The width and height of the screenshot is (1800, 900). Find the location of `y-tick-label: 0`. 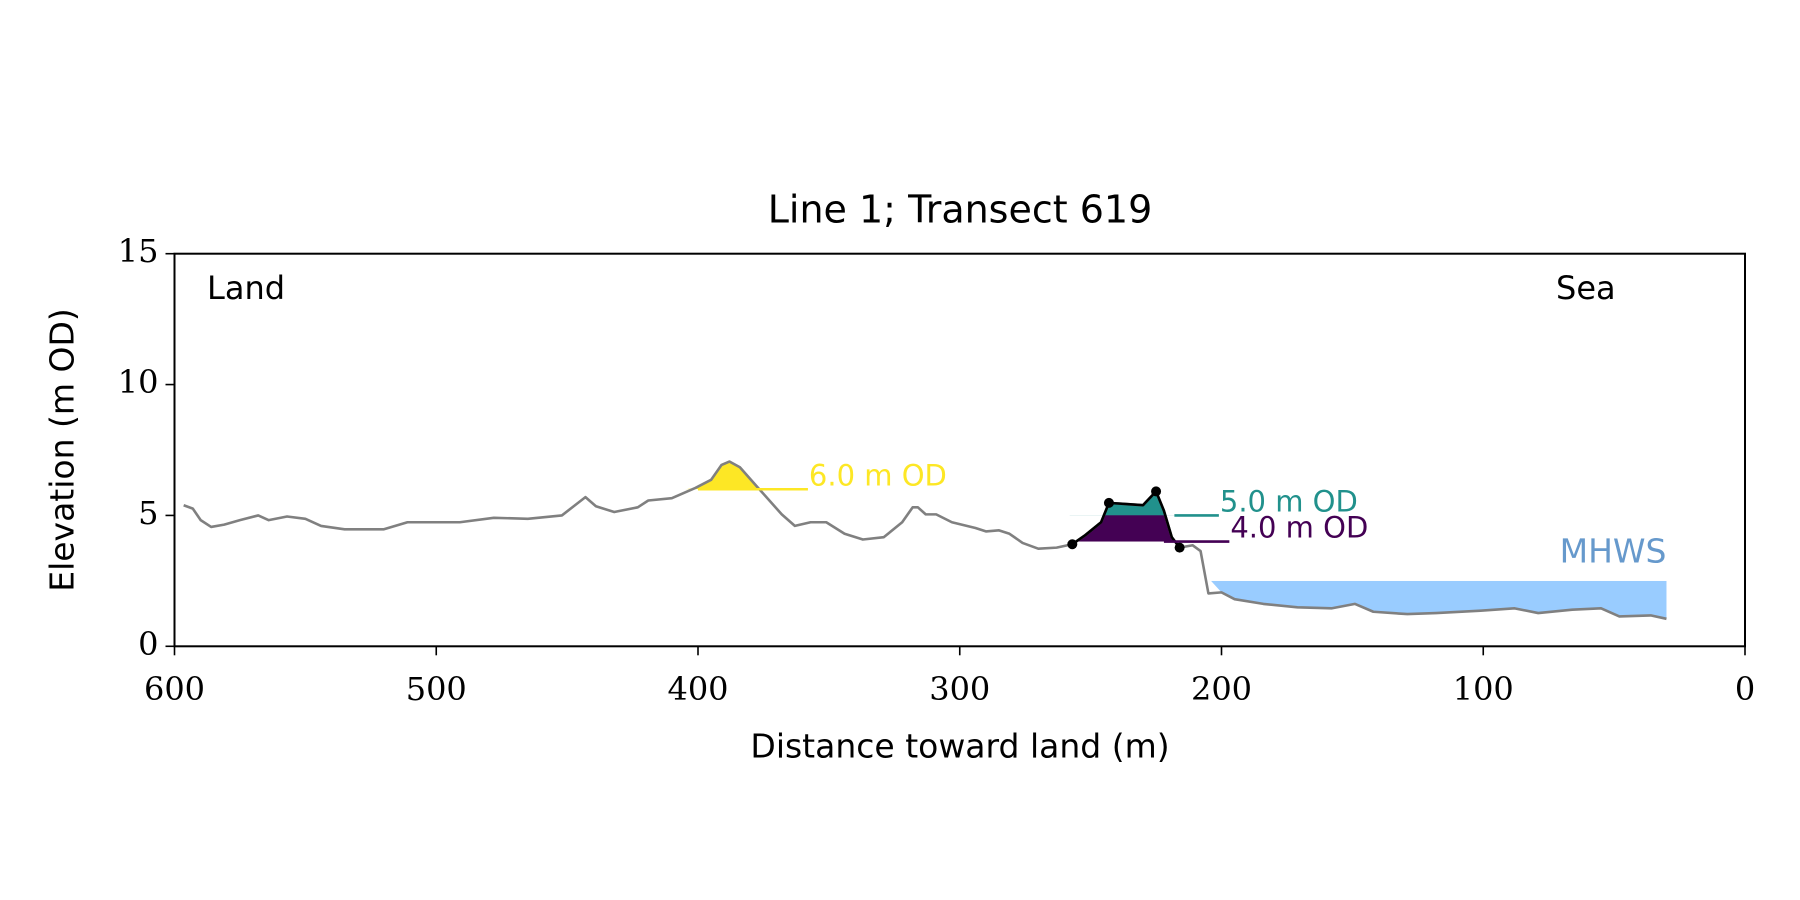

y-tick-label: 0 is located at coordinates (148, 644).